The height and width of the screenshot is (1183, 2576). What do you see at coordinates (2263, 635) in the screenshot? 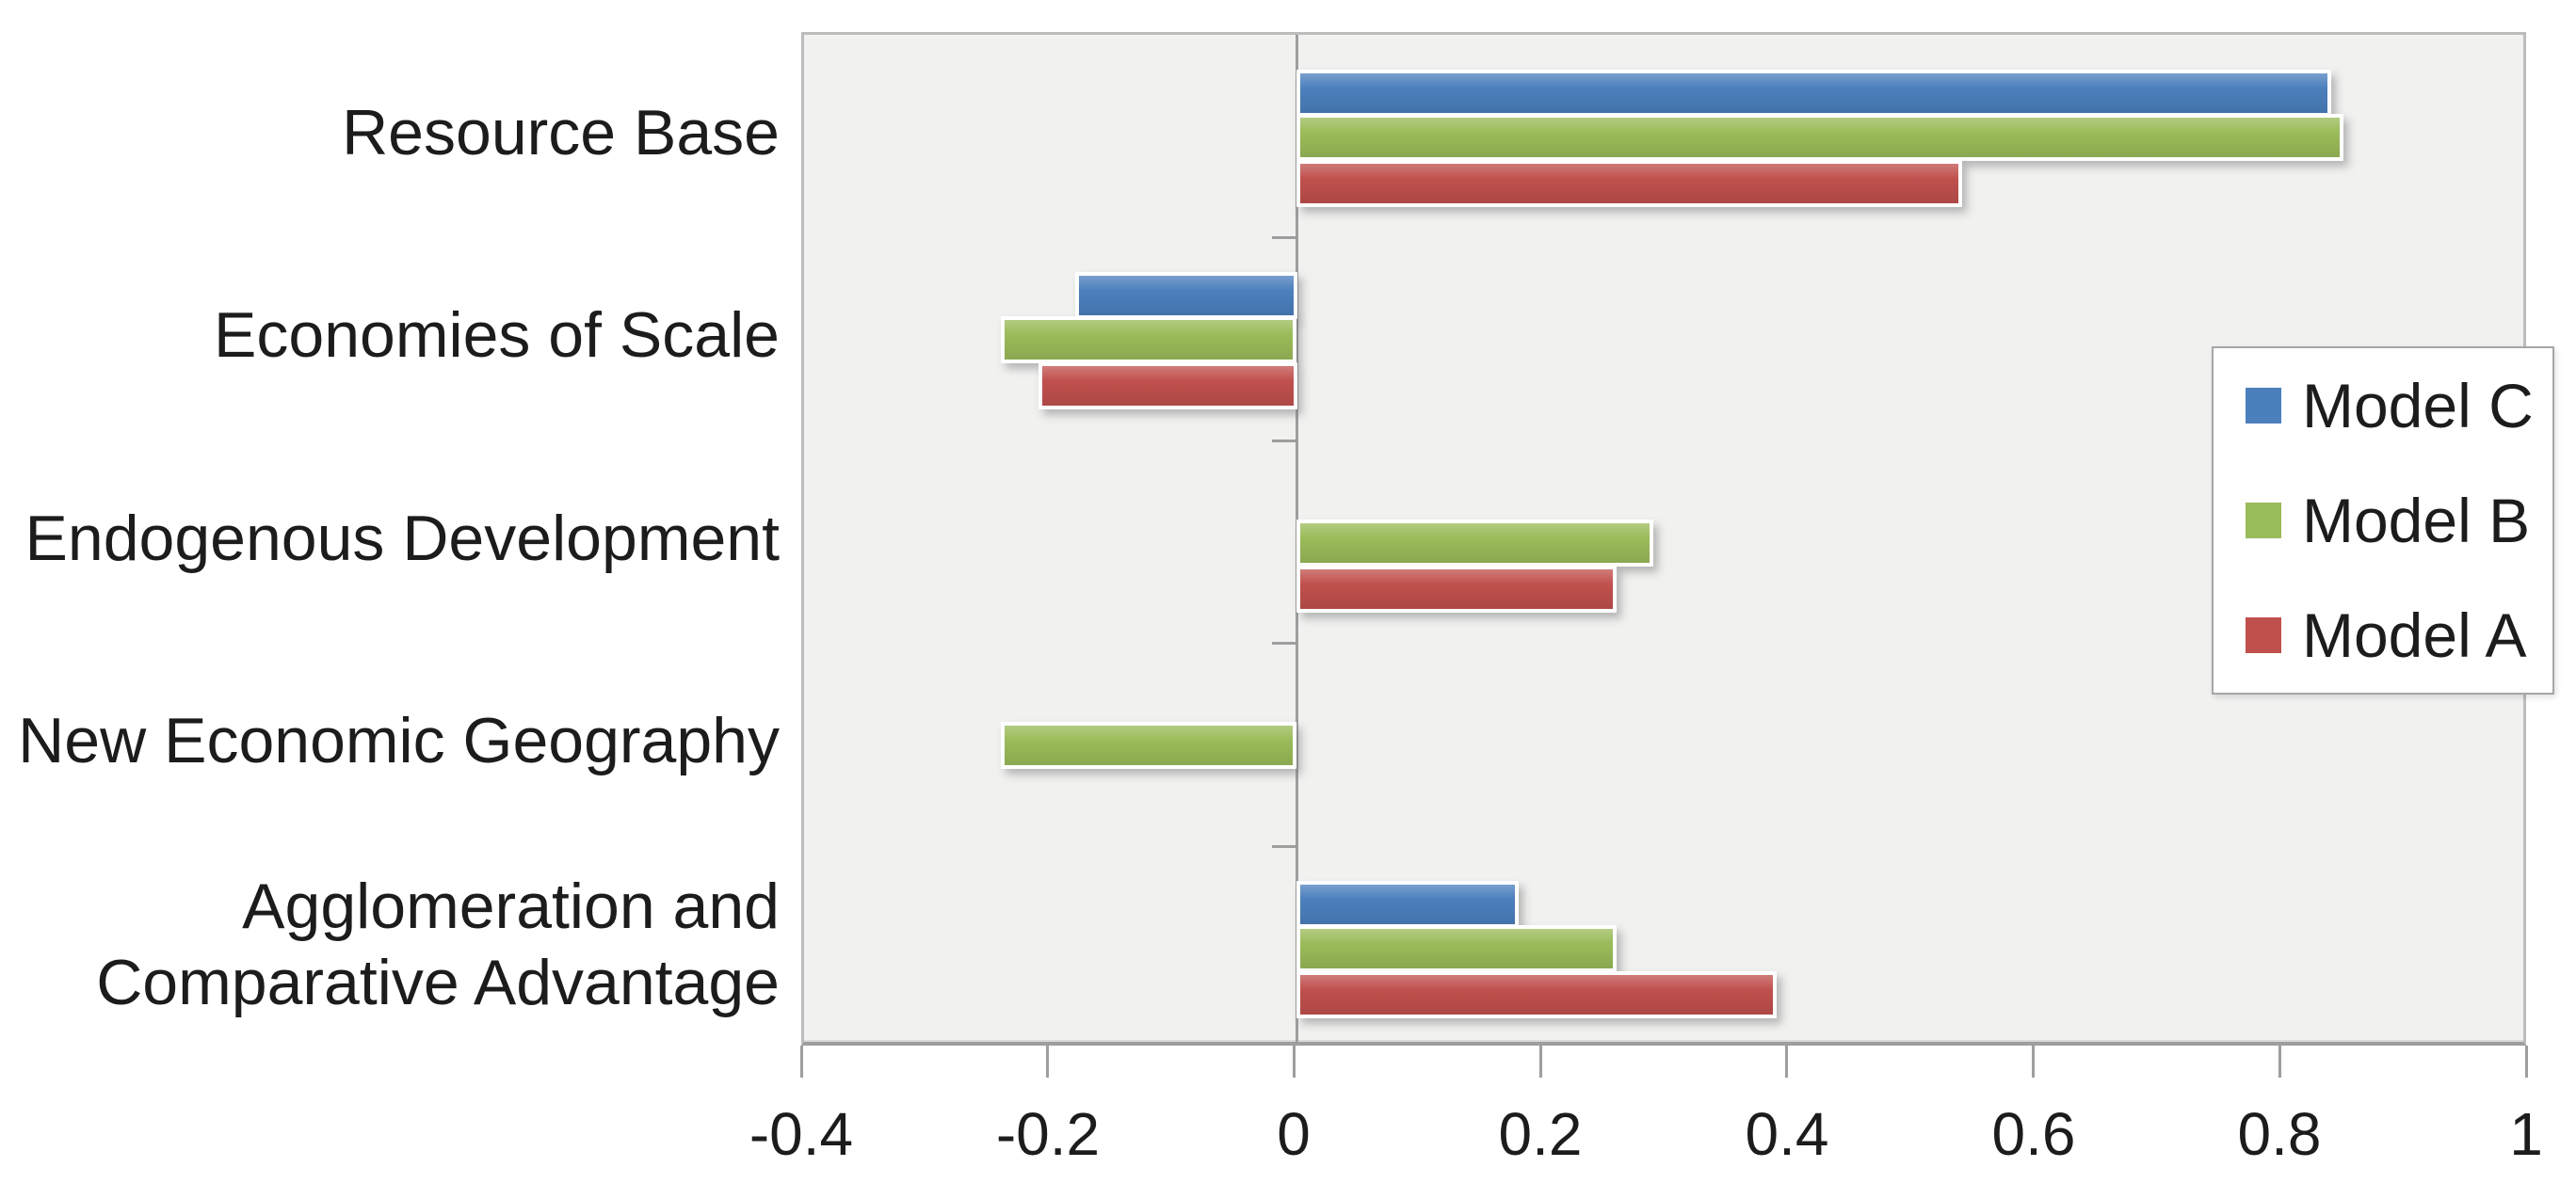
I see `legend-swatch-model-a` at bounding box center [2263, 635].